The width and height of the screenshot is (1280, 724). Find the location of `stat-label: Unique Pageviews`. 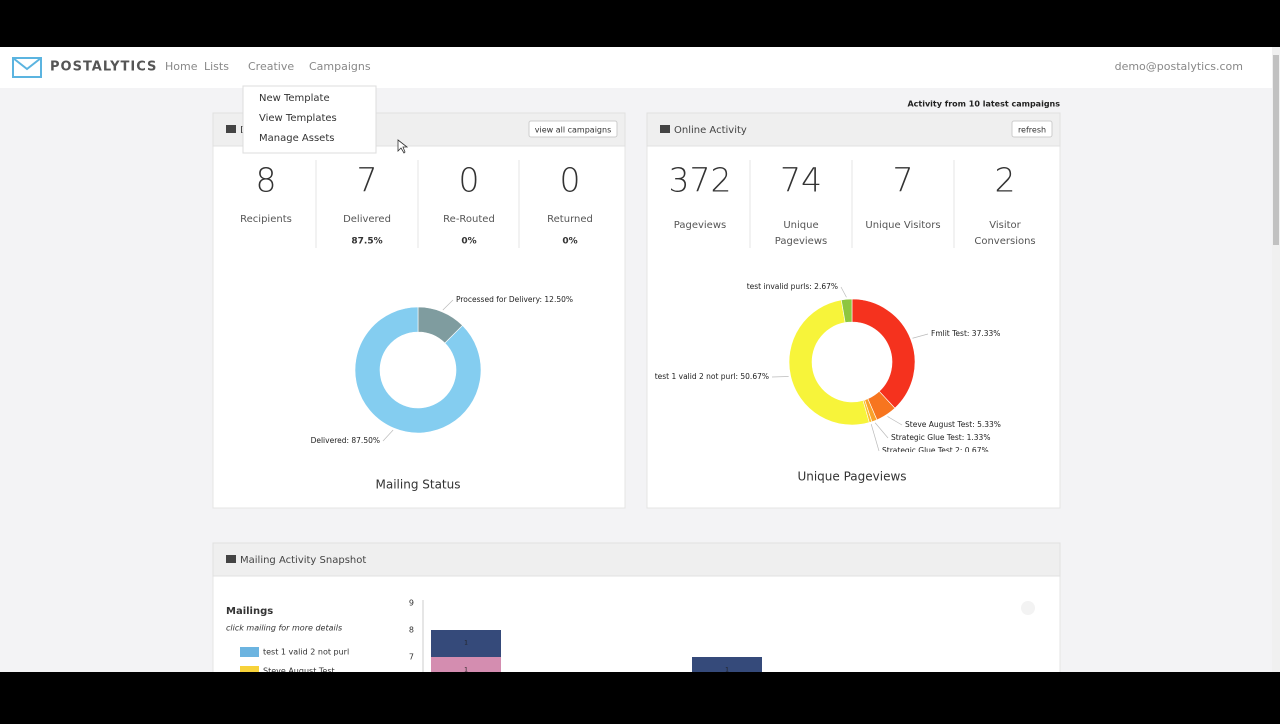

stat-label: Unique Pageviews is located at coordinates (801, 233).